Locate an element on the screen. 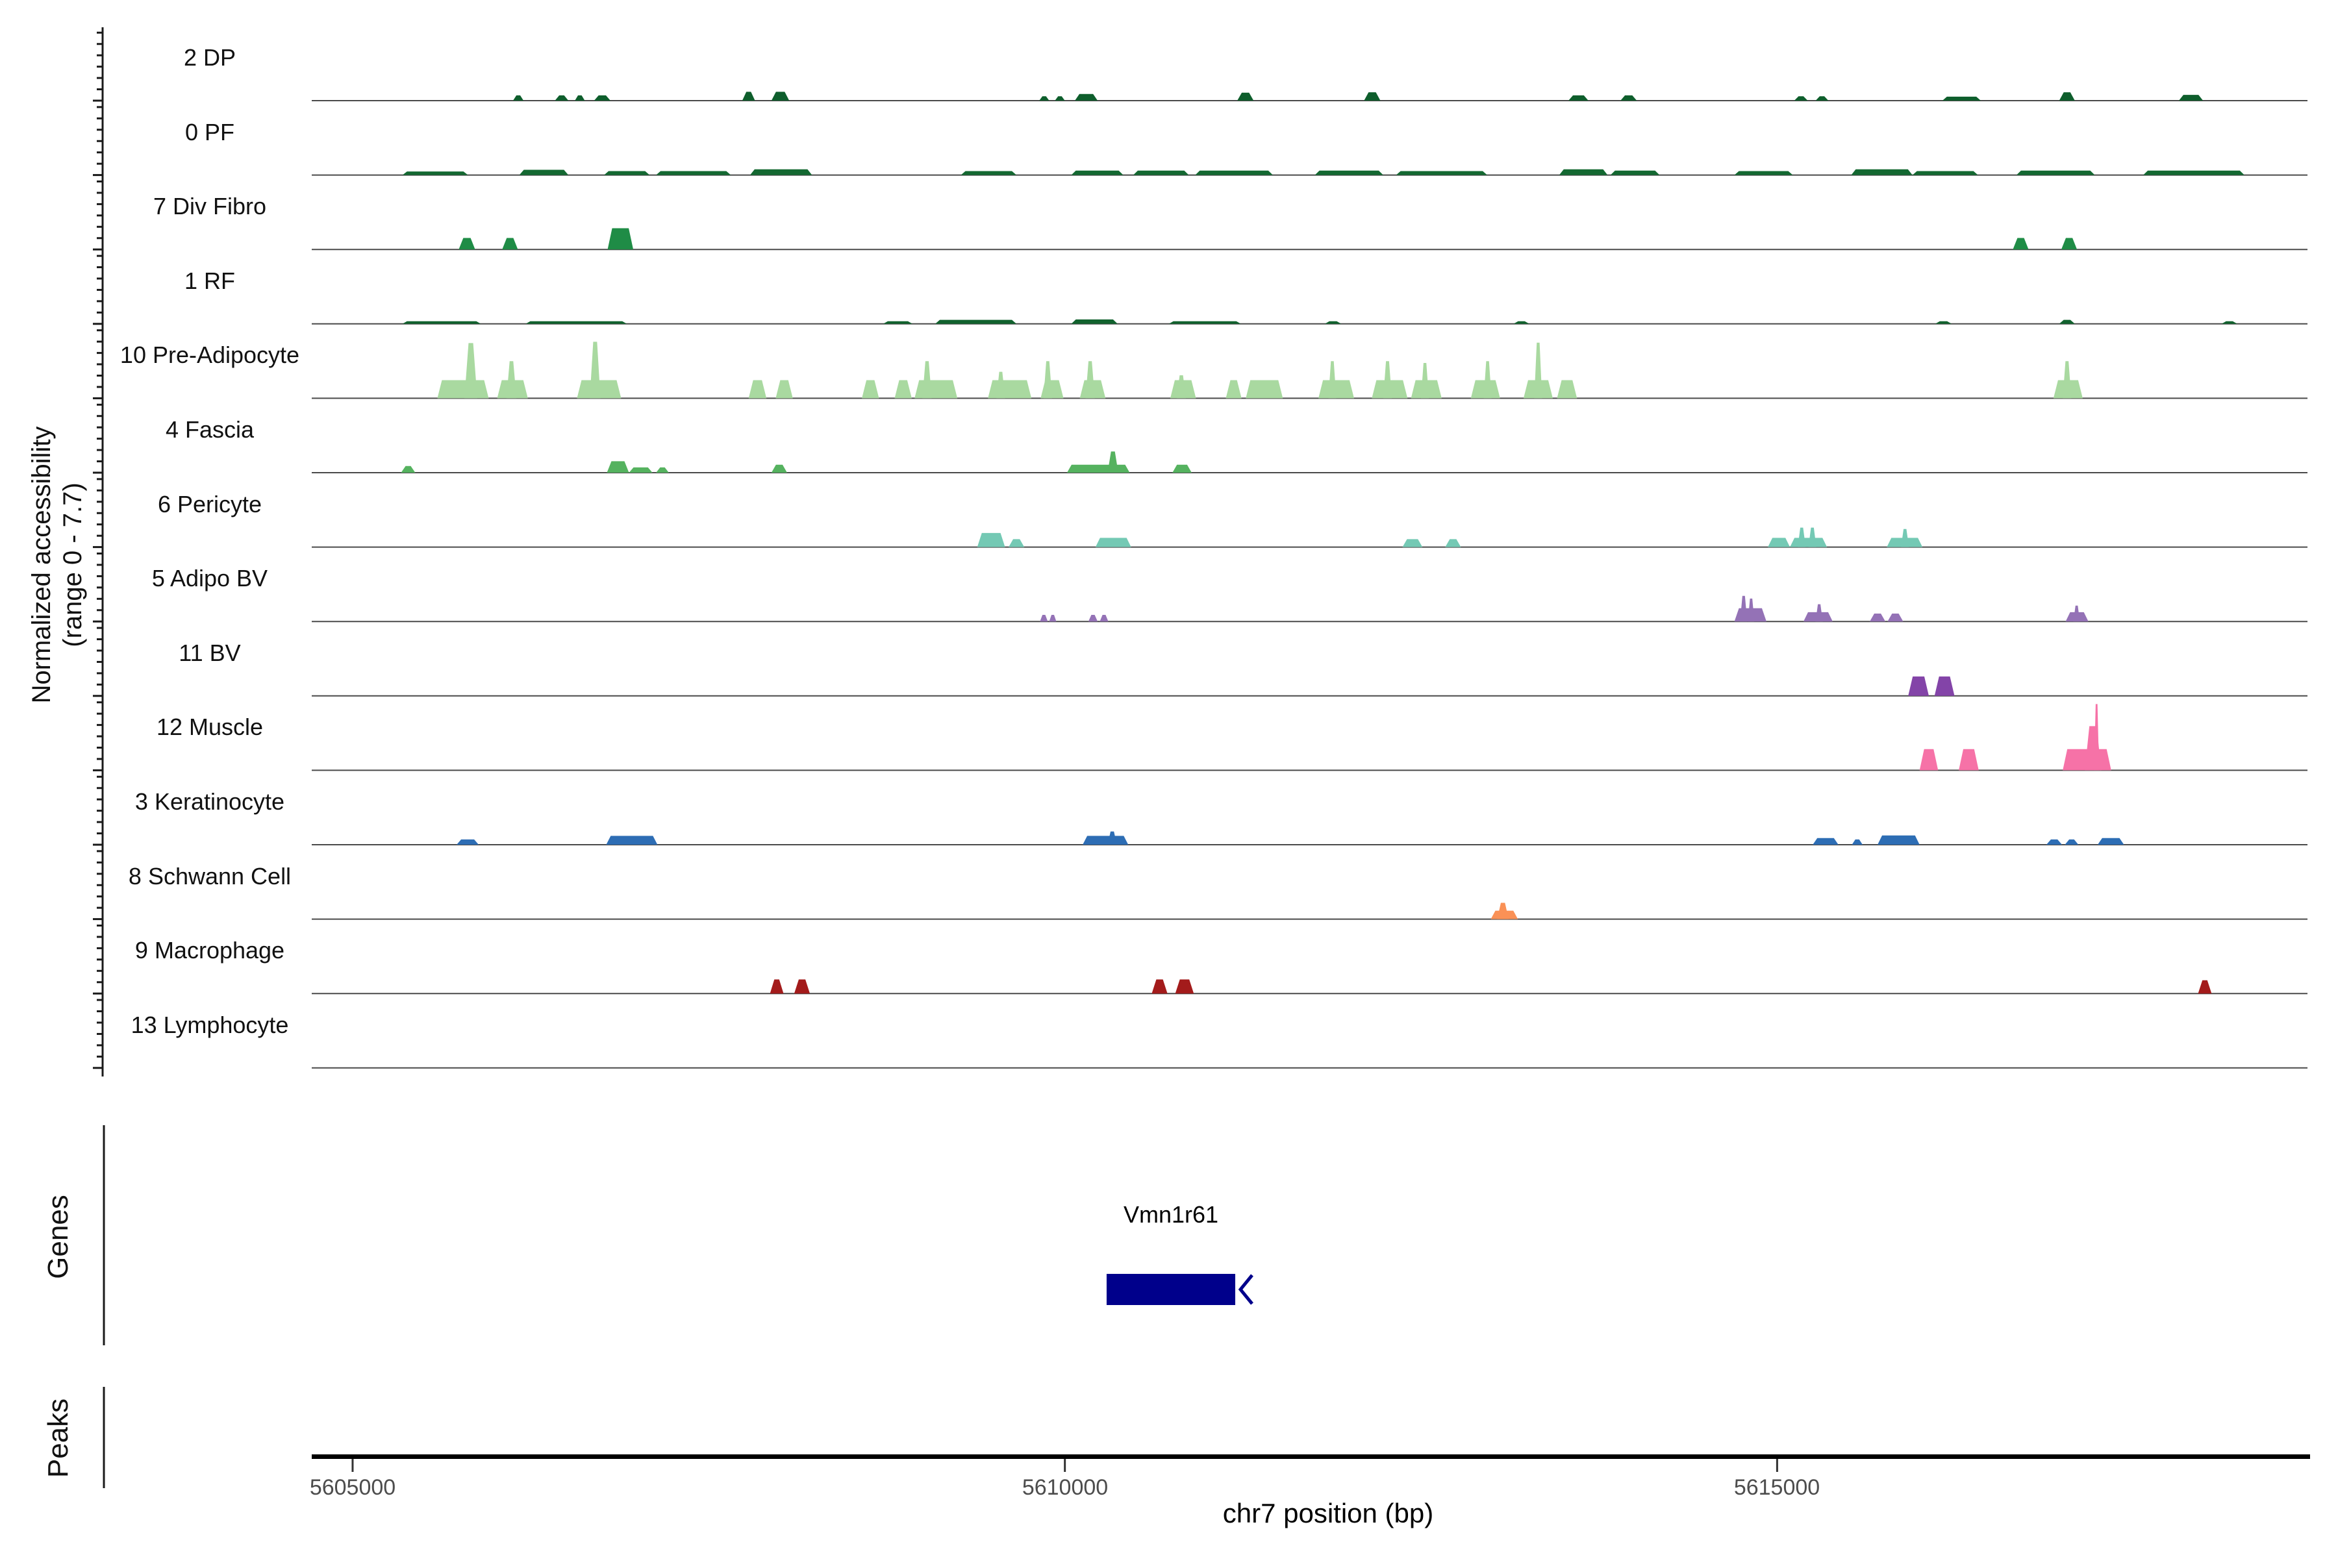 The image size is (2338, 1568). x-axis-title: chr7 position (bp) is located at coordinates (1328, 1513).